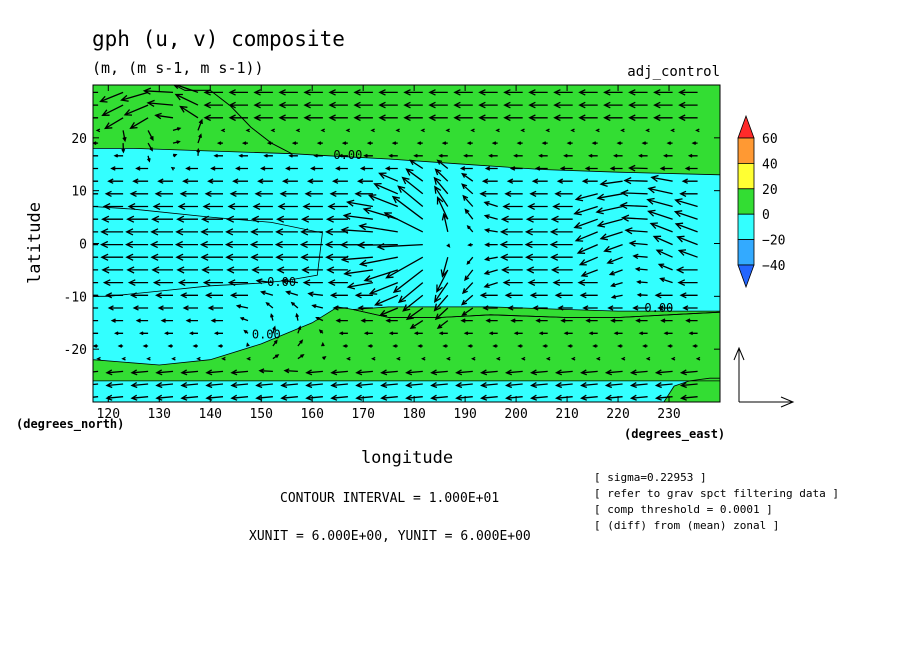 Image resolution: width=904 pixels, height=654 pixels. I want to click on x-tick-label-7: 190, so click(464, 414).